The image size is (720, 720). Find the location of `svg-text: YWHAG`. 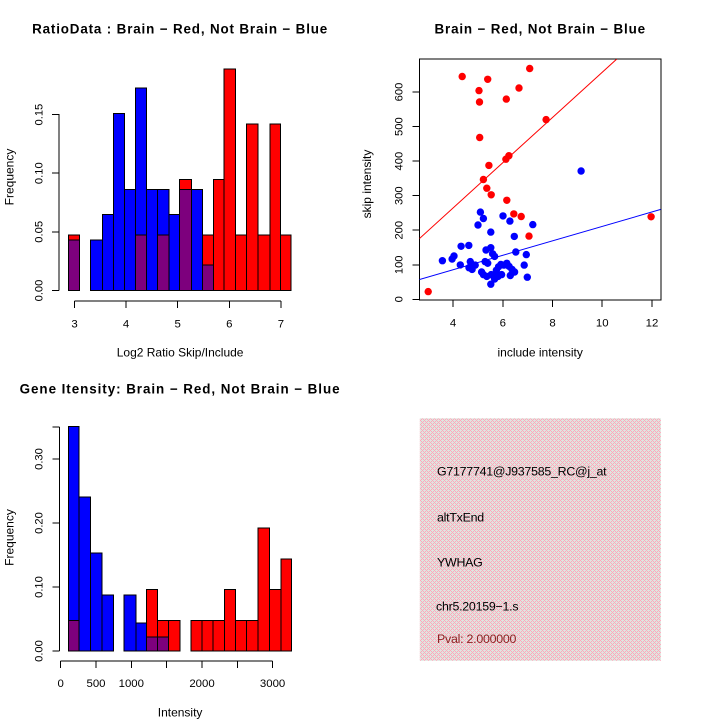

svg-text: YWHAG is located at coordinates (460, 563).